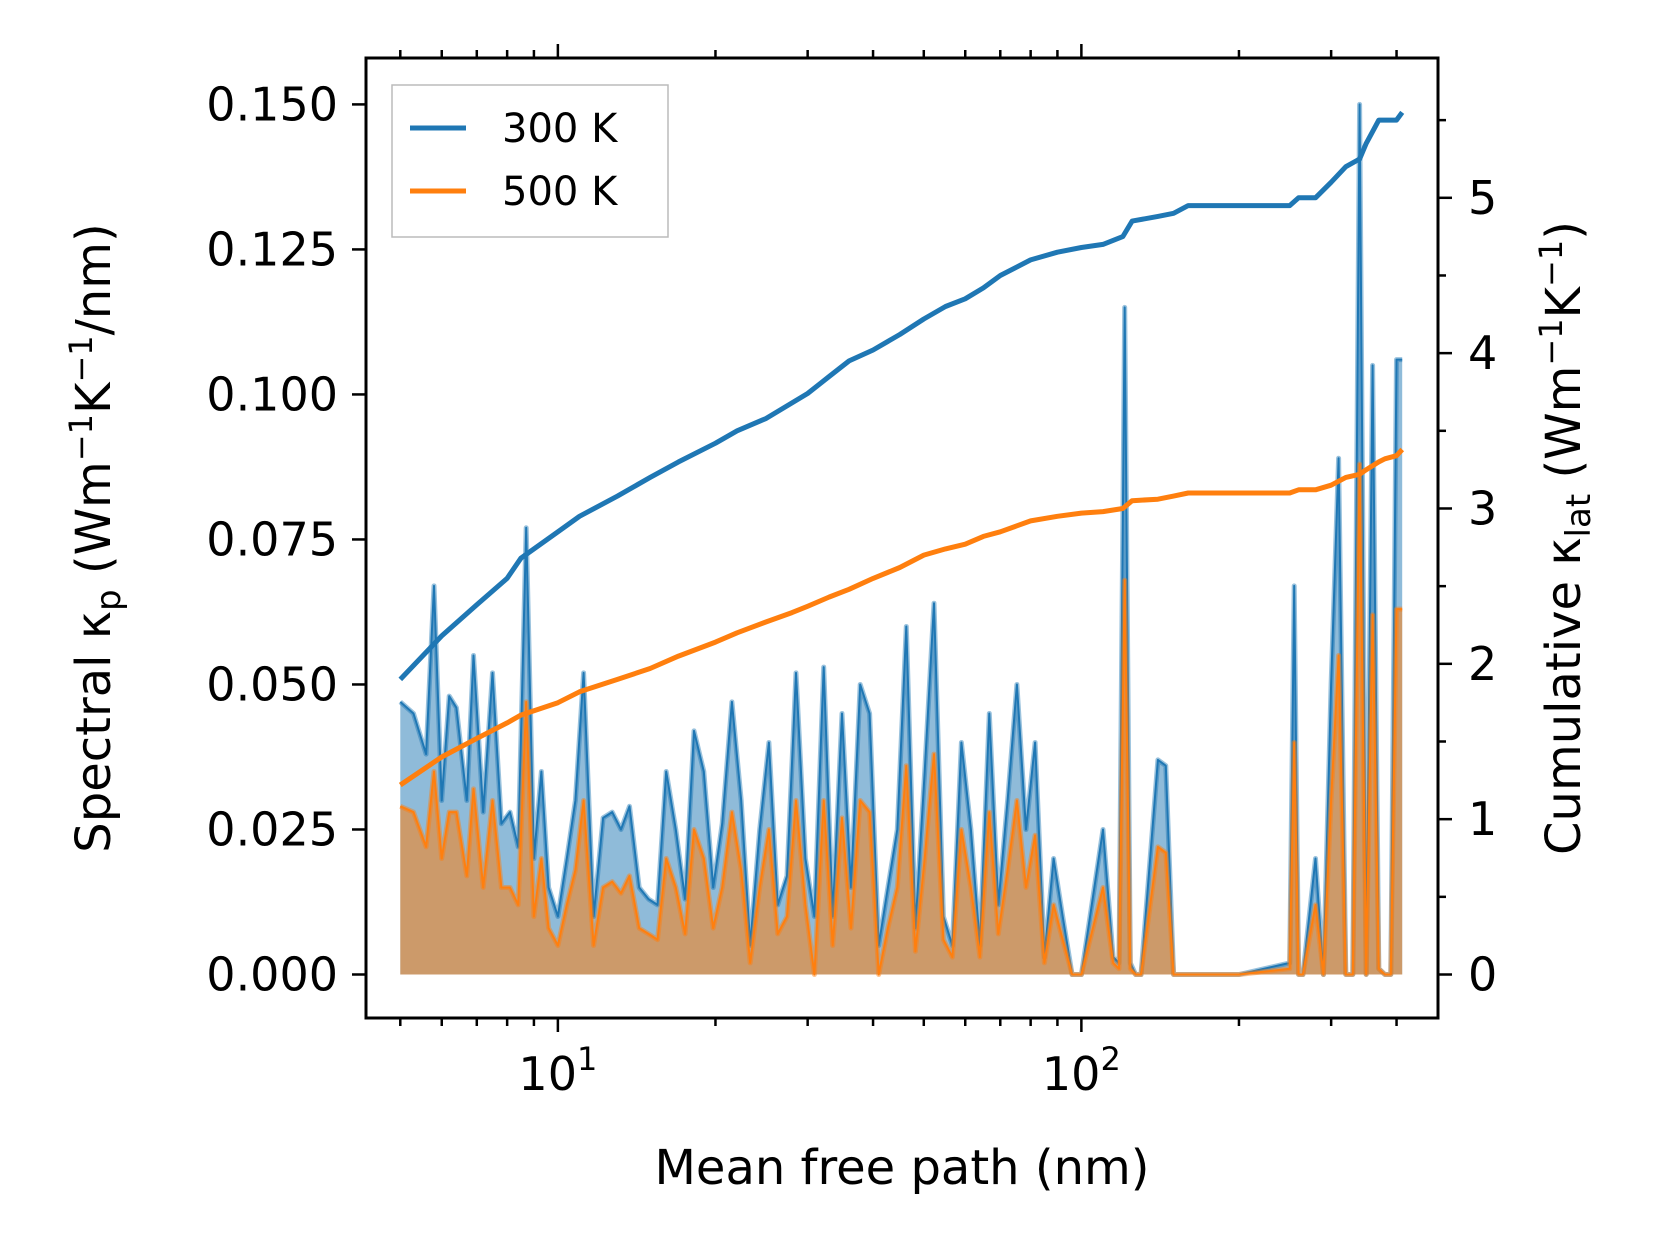 The height and width of the screenshot is (1254, 1660). I want to click on x-tick-label: 10¹, so click(557, 1070).